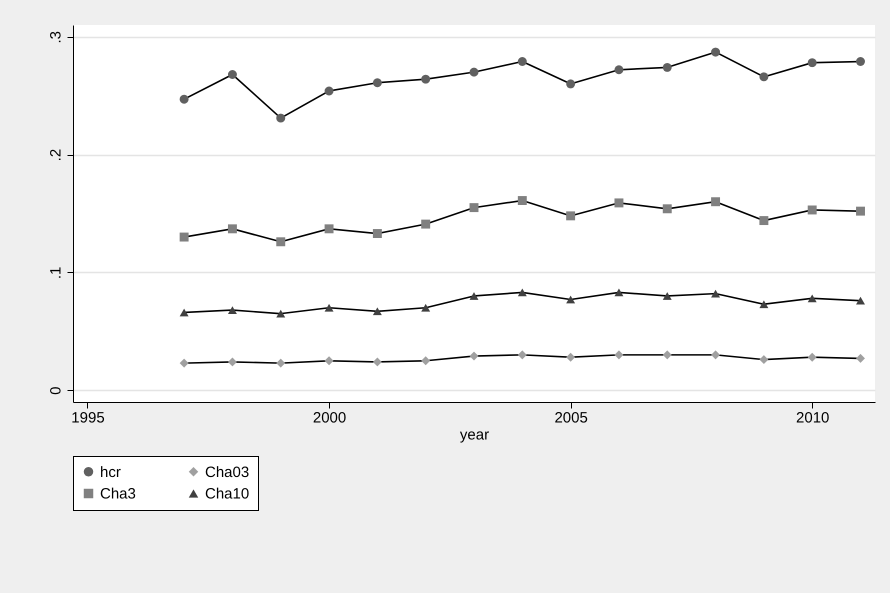 The height and width of the screenshot is (593, 890). What do you see at coordinates (110, 472) in the screenshot?
I see `legend-label: hcr` at bounding box center [110, 472].